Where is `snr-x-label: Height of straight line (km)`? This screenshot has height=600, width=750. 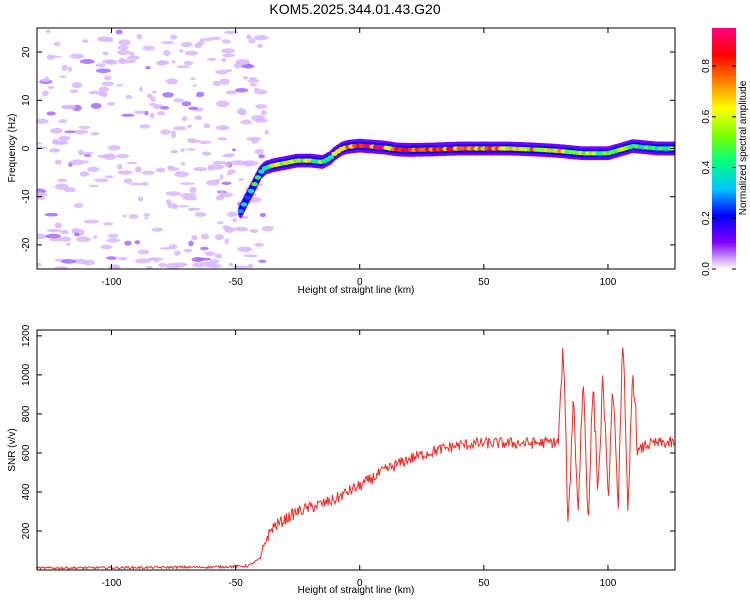
snr-x-label: Height of straight line (km) is located at coordinates (356, 590).